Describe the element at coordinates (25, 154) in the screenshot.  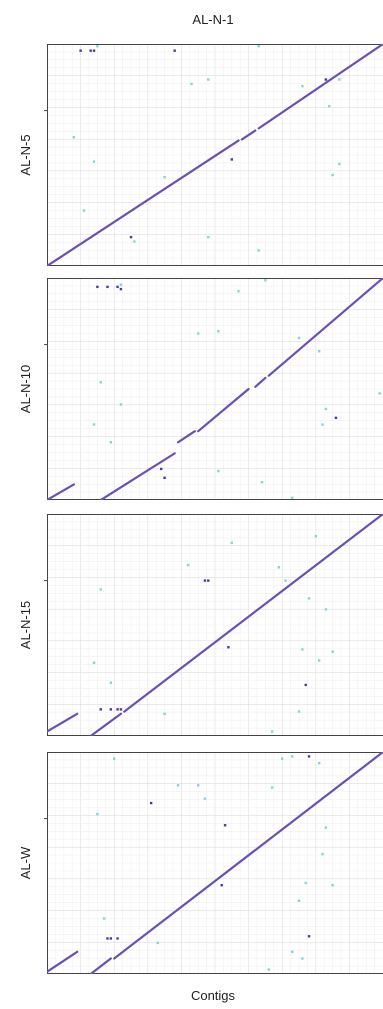
I see `y-axis-label: AL-N-5` at that location.